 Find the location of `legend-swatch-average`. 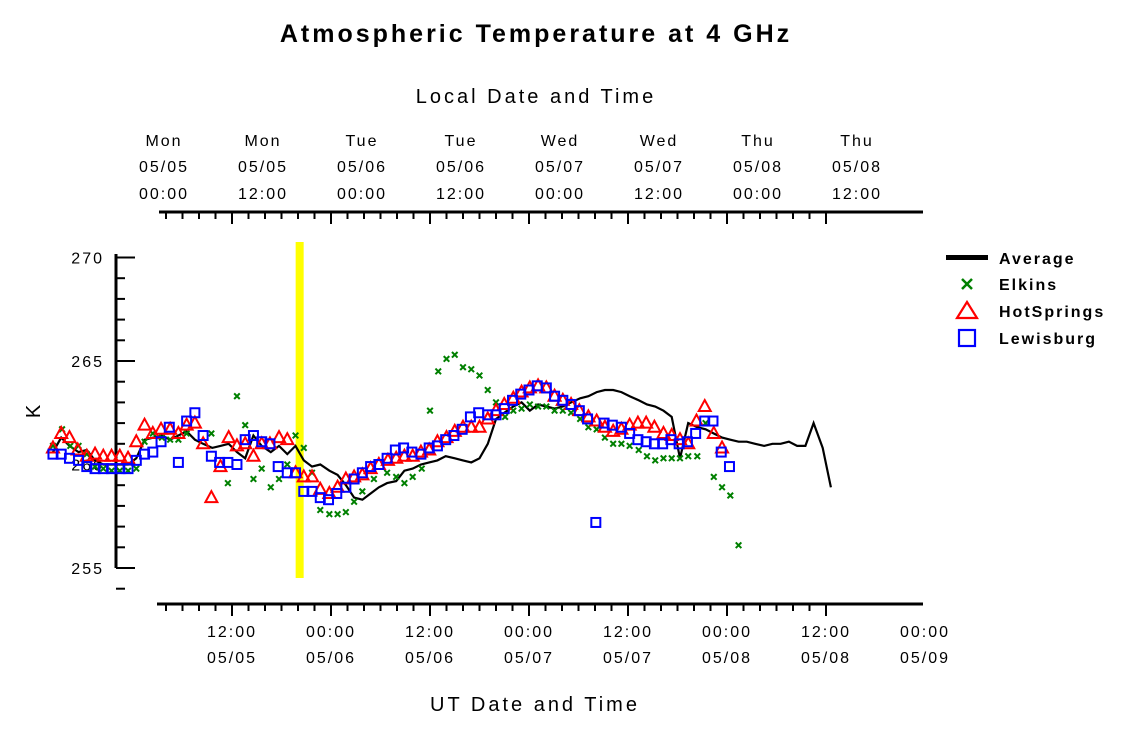

legend-swatch-average is located at coordinates (967, 257).